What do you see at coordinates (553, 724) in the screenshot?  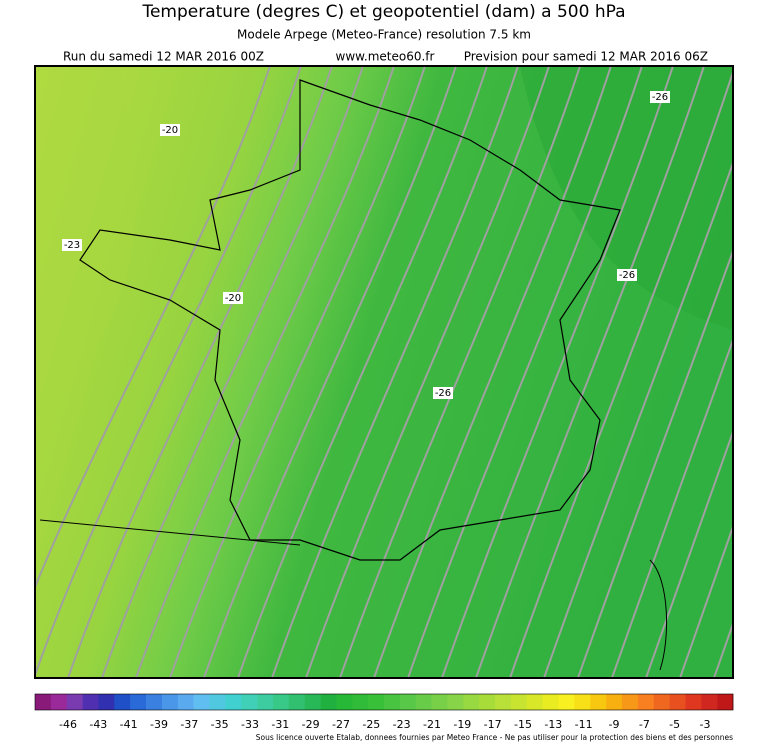 I see `colorbar-label: -13` at bounding box center [553, 724].